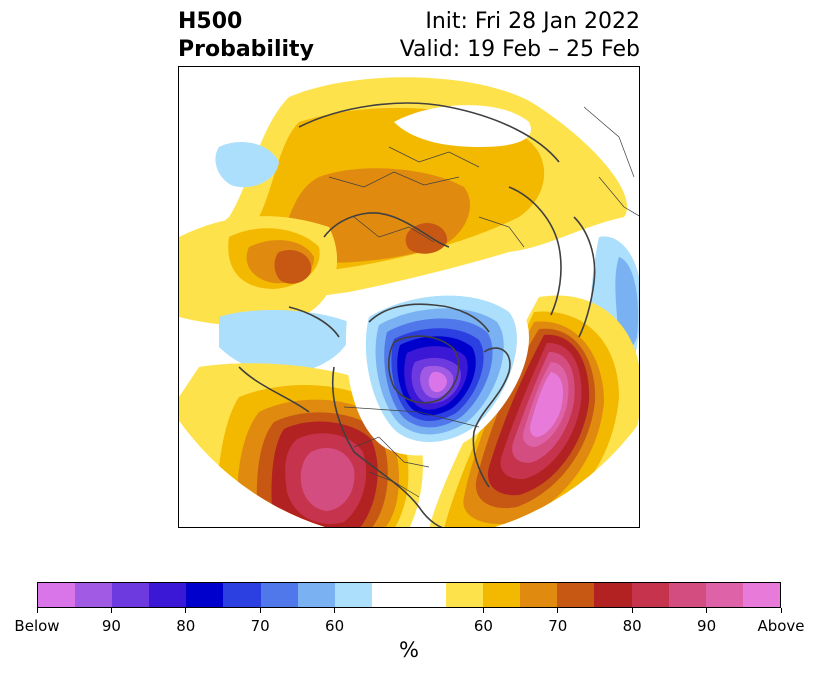 Image resolution: width=819 pixels, height=676 pixels. What do you see at coordinates (293, 266) in the screenshot?
I see `above-pacific-core` at bounding box center [293, 266].